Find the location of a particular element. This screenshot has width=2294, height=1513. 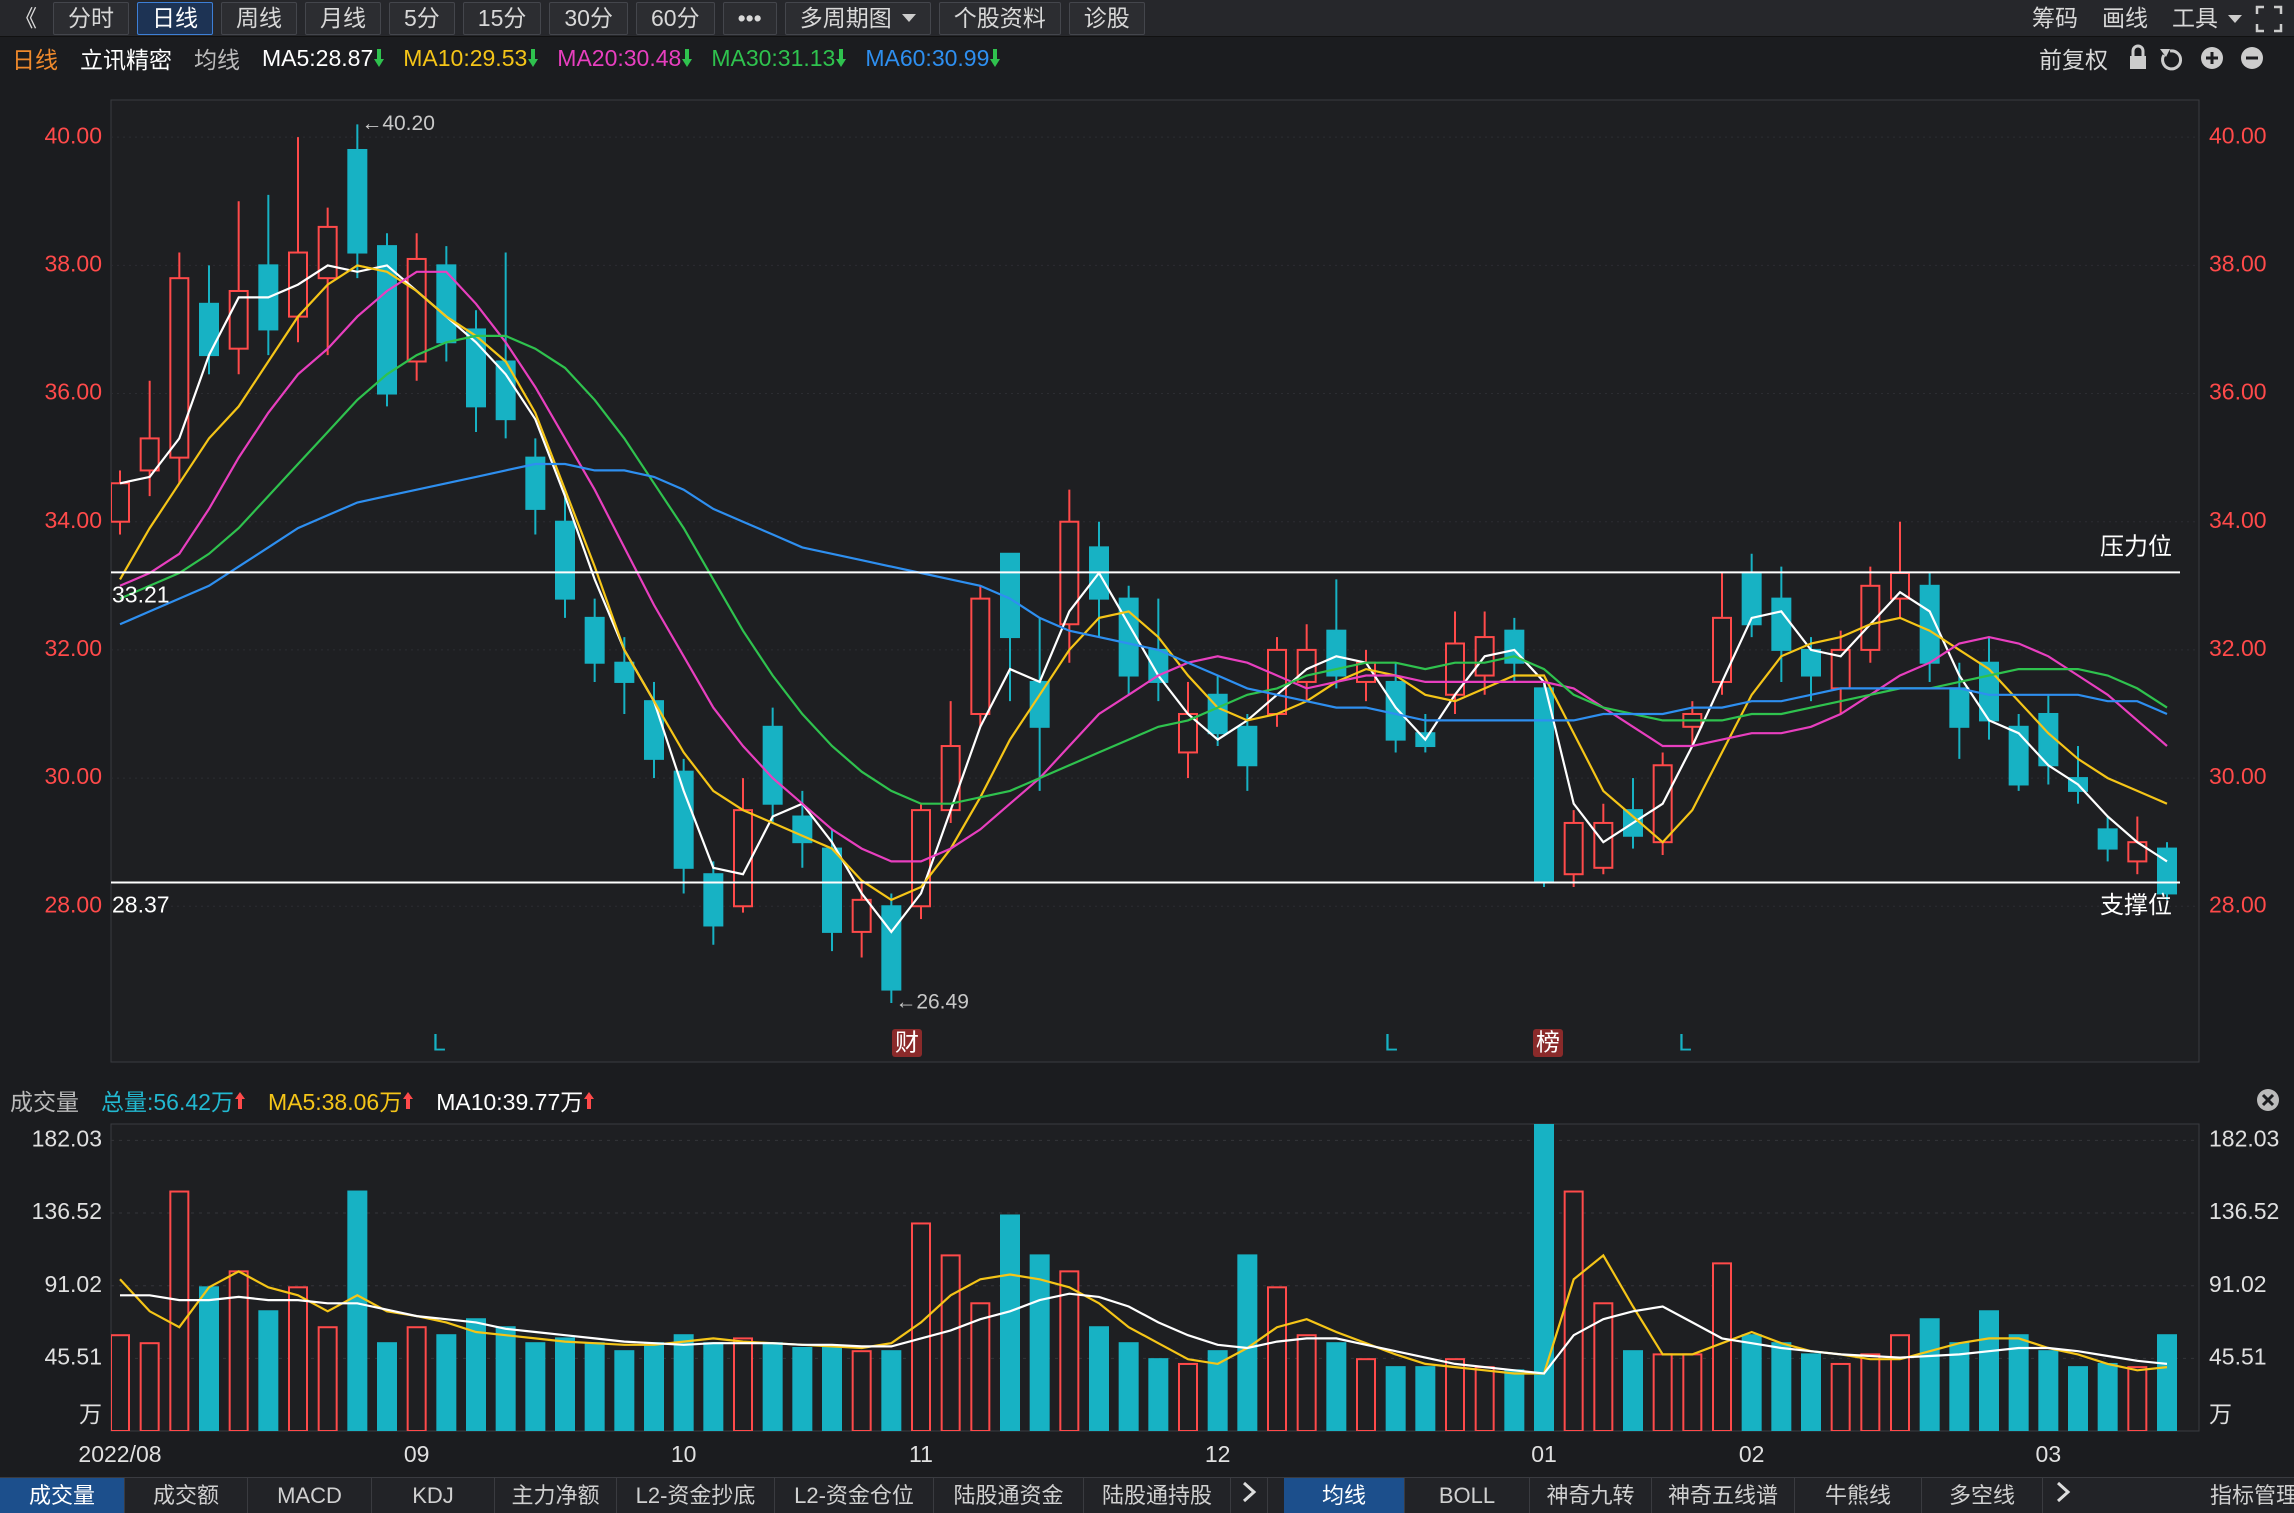

button-label: 筹码 is located at coordinates (2055, 18).